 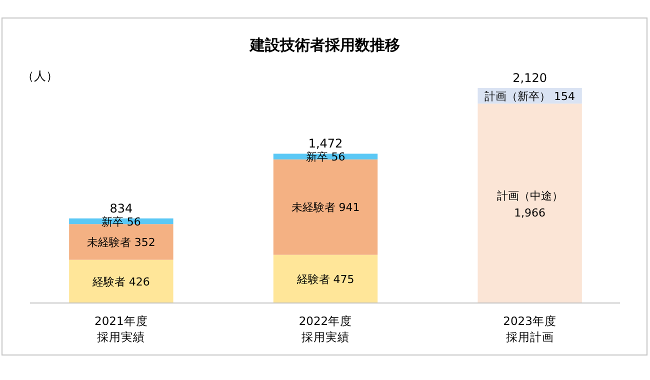 I want to click on series-label: 計画（中途）, so click(x=529, y=195).